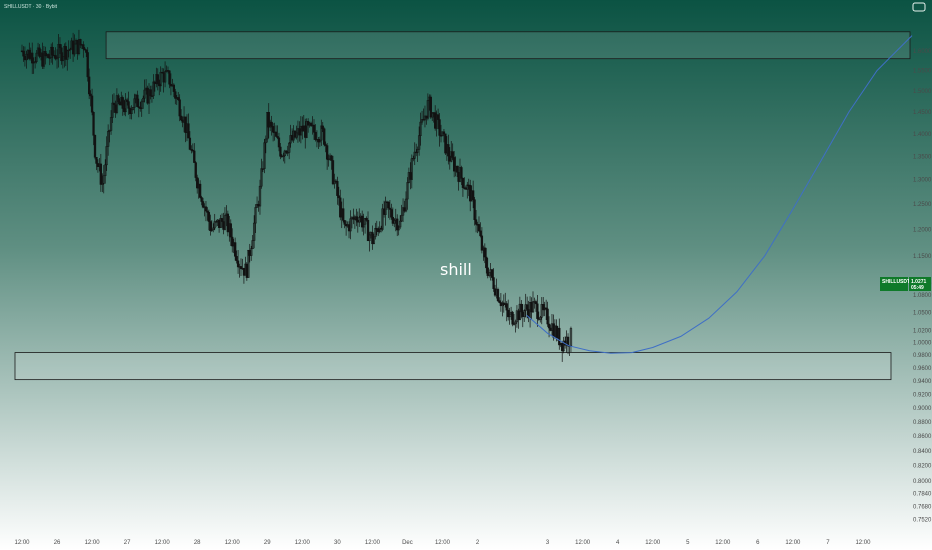 This screenshot has width=932, height=550. Describe the element at coordinates (919, 7) in the screenshot. I see `fullscreen-icon` at that location.